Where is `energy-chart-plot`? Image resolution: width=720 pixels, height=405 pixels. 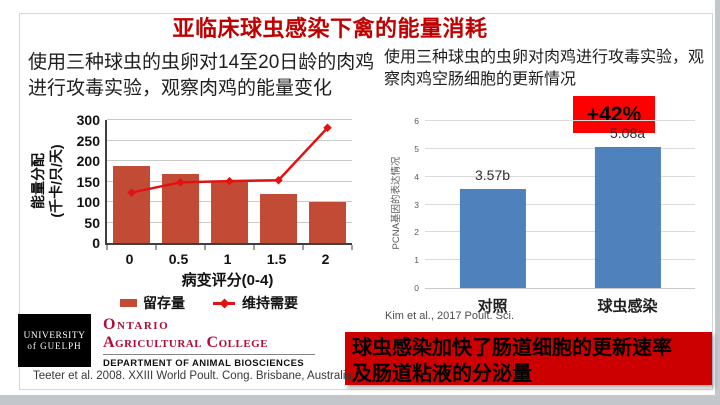
energy-chart-plot is located at coordinates (229, 184).